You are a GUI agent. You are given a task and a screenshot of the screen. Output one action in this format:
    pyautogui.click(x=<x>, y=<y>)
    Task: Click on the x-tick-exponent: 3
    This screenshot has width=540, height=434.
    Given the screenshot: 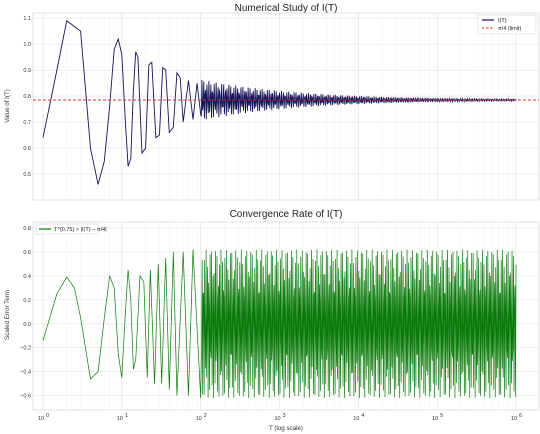 What is the action you would take?
    pyautogui.click(x=284, y=416)
    